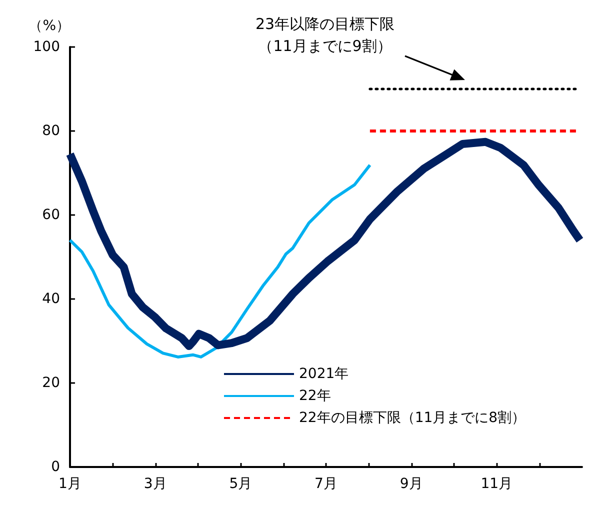 The width and height of the screenshot is (609, 505). I want to click on x-tick-label: 7月, so click(326, 484).